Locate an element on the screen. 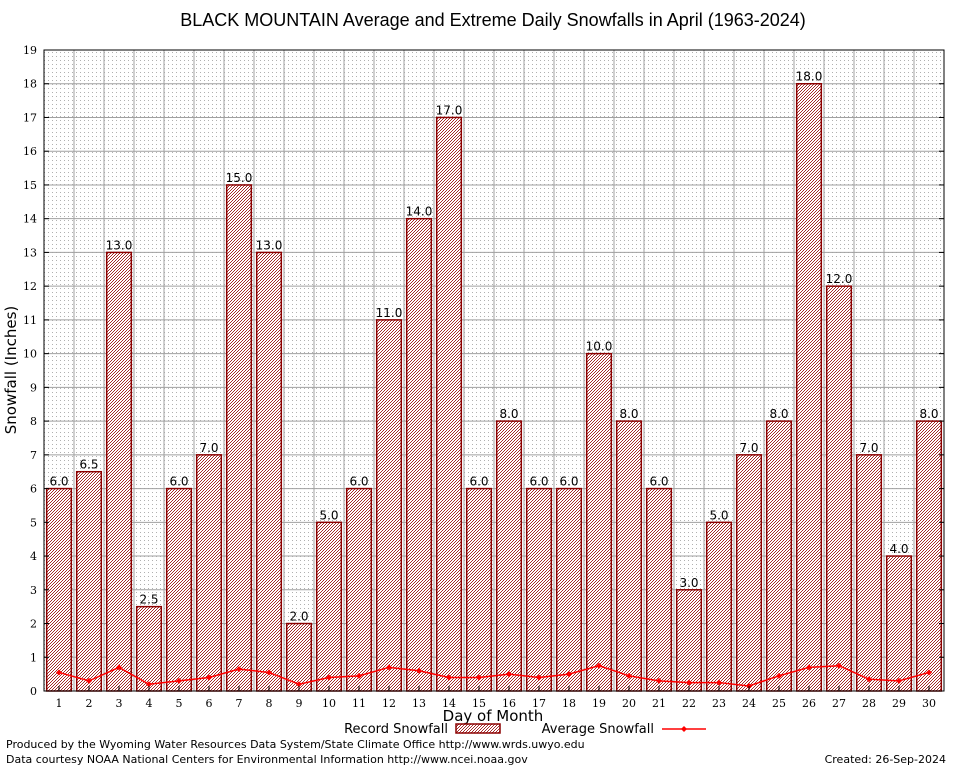 This screenshot has height=768, width=954. y-tick-label: 13 is located at coordinates (30, 252).